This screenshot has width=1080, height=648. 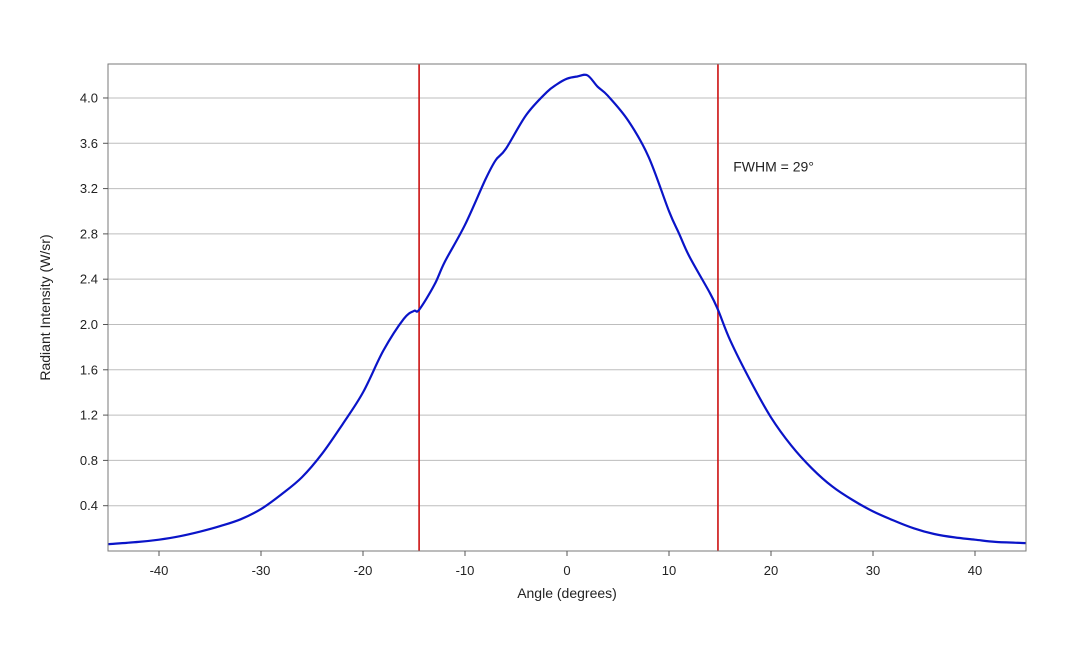 I want to click on x-tick-label: -20, so click(x=363, y=570).